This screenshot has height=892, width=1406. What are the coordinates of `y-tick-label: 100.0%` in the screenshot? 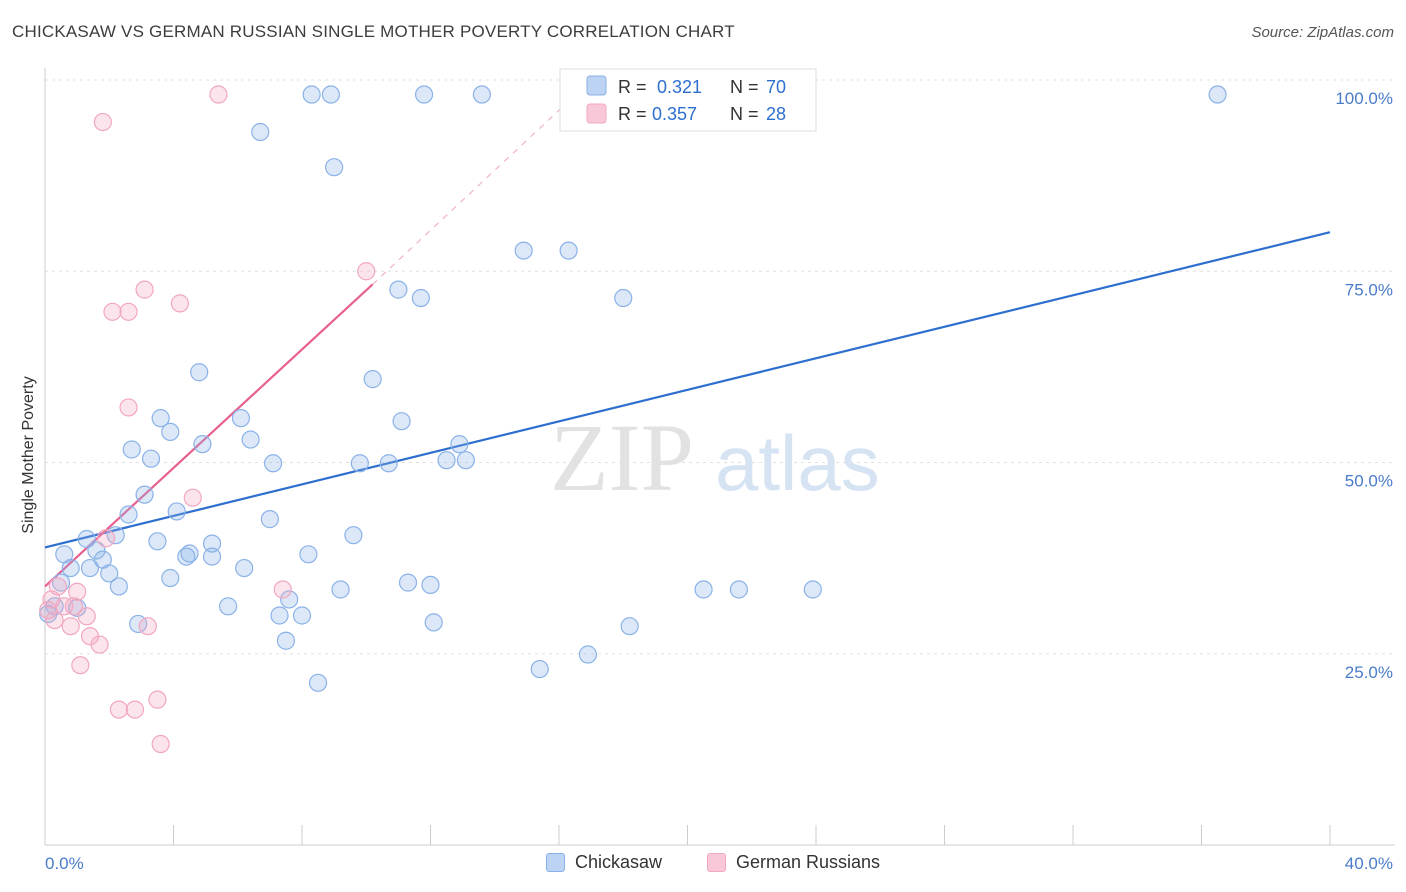 It's located at (1364, 98).